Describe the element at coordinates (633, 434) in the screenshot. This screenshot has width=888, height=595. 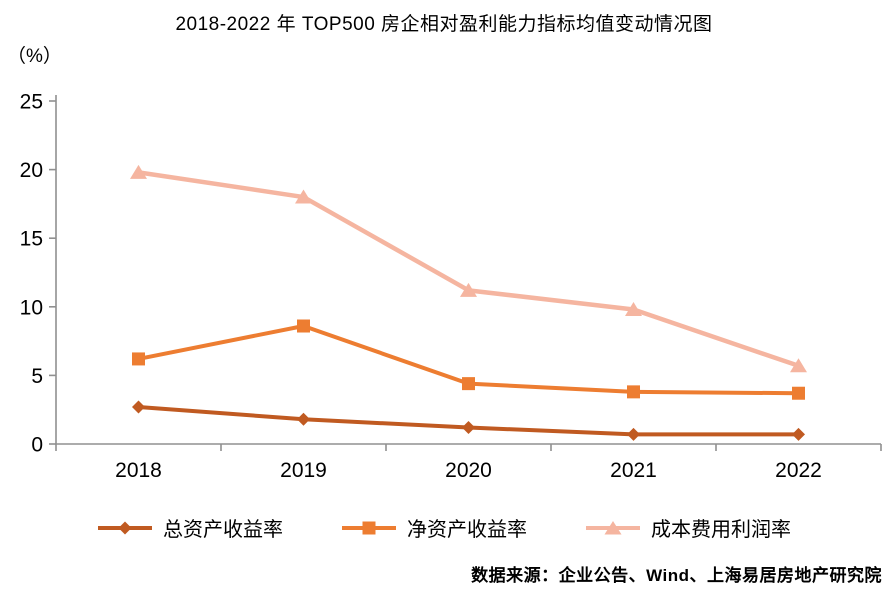
I see `series-marker-roa-2021` at that location.